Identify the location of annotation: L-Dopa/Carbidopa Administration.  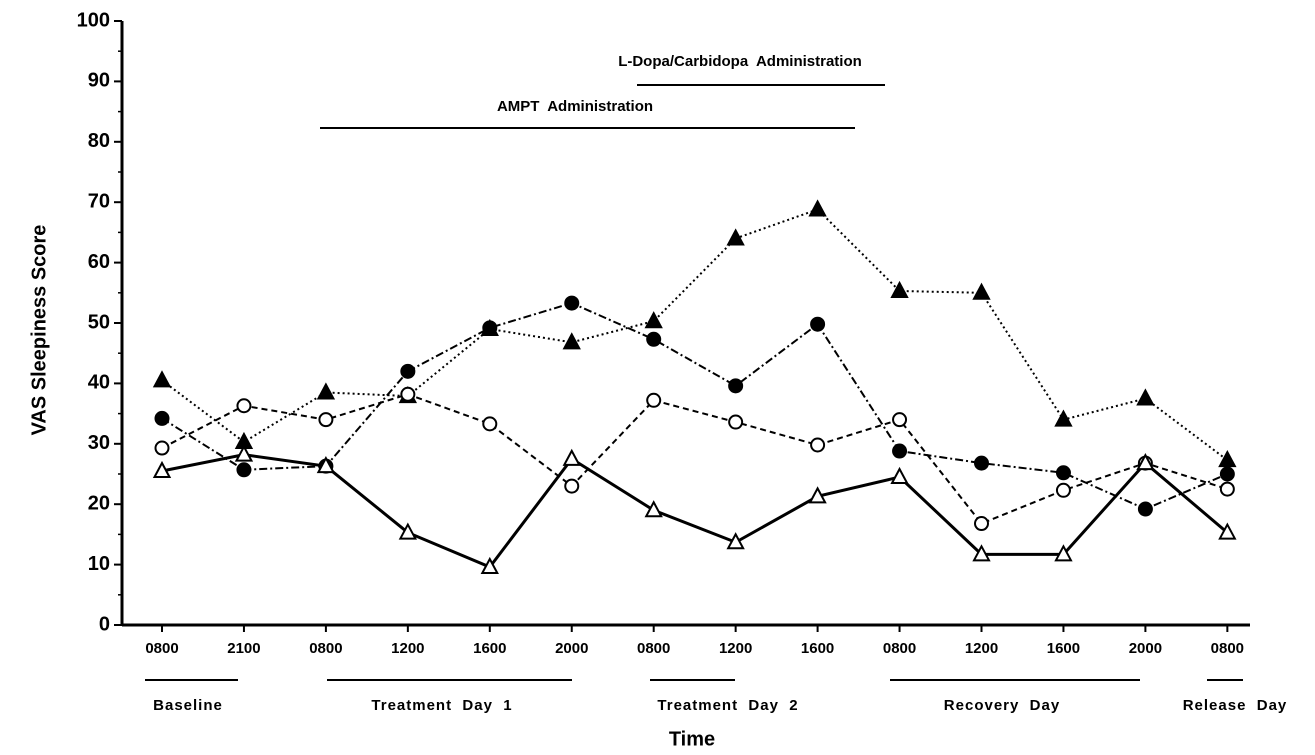
(740, 61).